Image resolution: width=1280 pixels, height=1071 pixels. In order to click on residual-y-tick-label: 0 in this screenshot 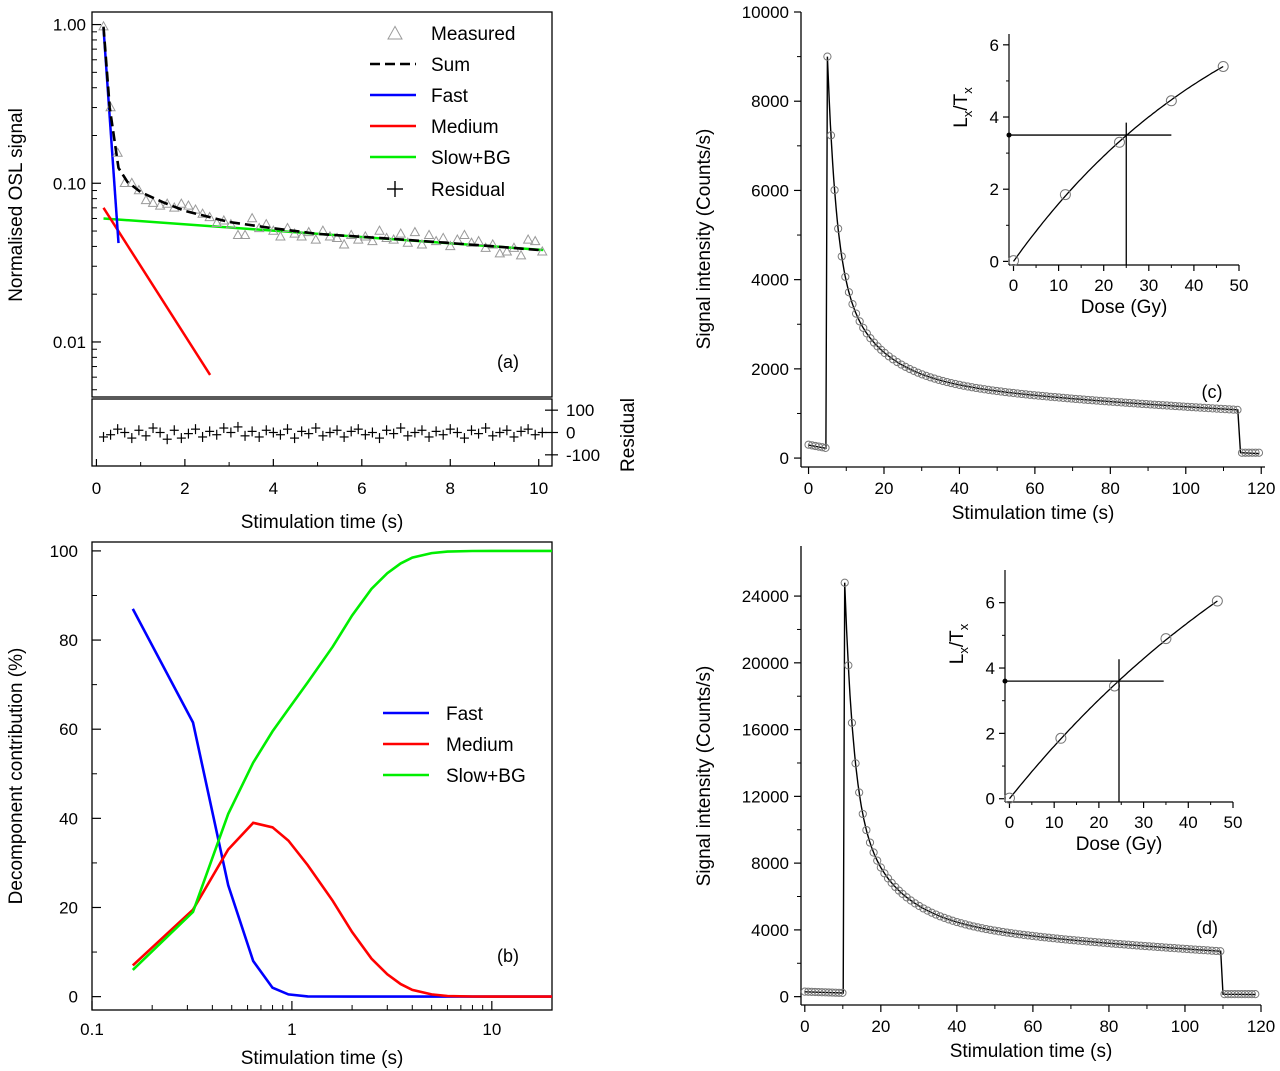, I will do `click(570, 433)`.